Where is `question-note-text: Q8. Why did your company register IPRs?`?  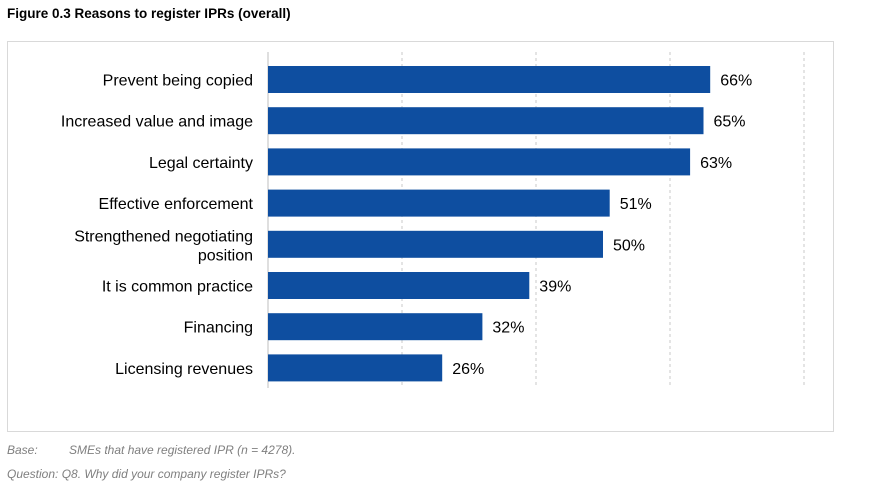
question-note-text: Q8. Why did your company register IPRs? is located at coordinates (173, 474).